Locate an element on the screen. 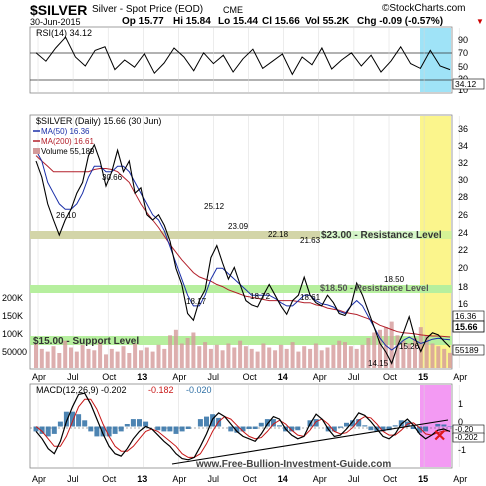  macd-series-line is located at coordinates (243, 426).